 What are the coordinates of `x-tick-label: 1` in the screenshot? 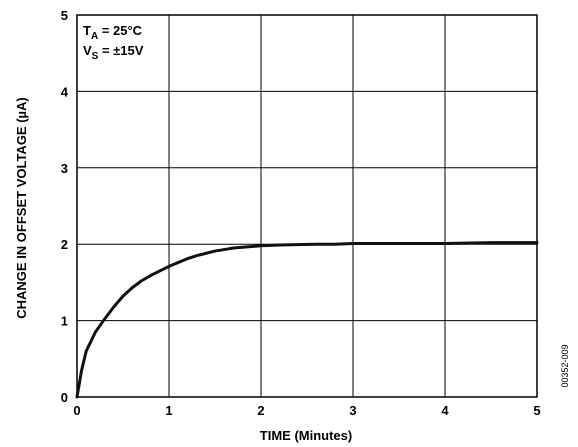 It's located at (168, 410).